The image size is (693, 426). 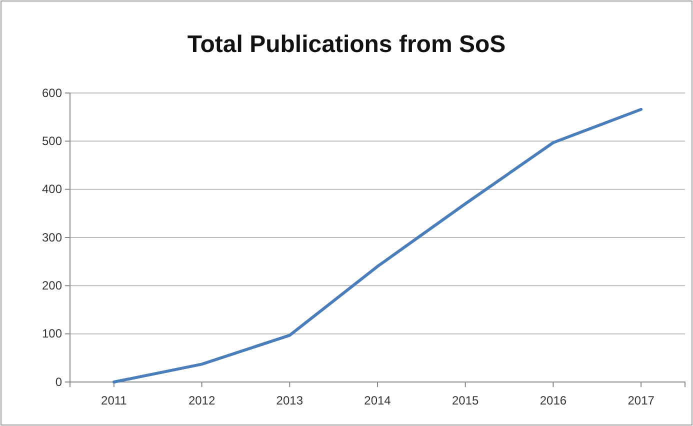 What do you see at coordinates (641, 400) in the screenshot?
I see `x-tick-label: 2017` at bounding box center [641, 400].